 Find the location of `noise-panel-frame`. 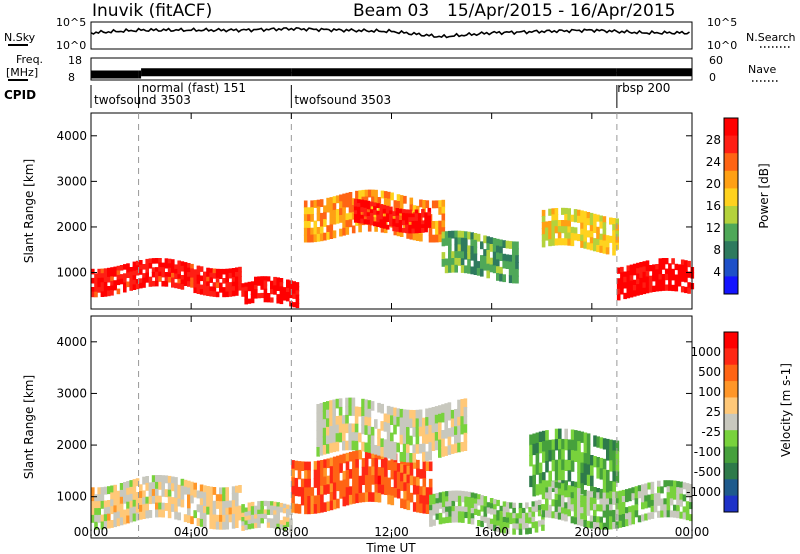

noise-panel-frame is located at coordinates (391, 35).